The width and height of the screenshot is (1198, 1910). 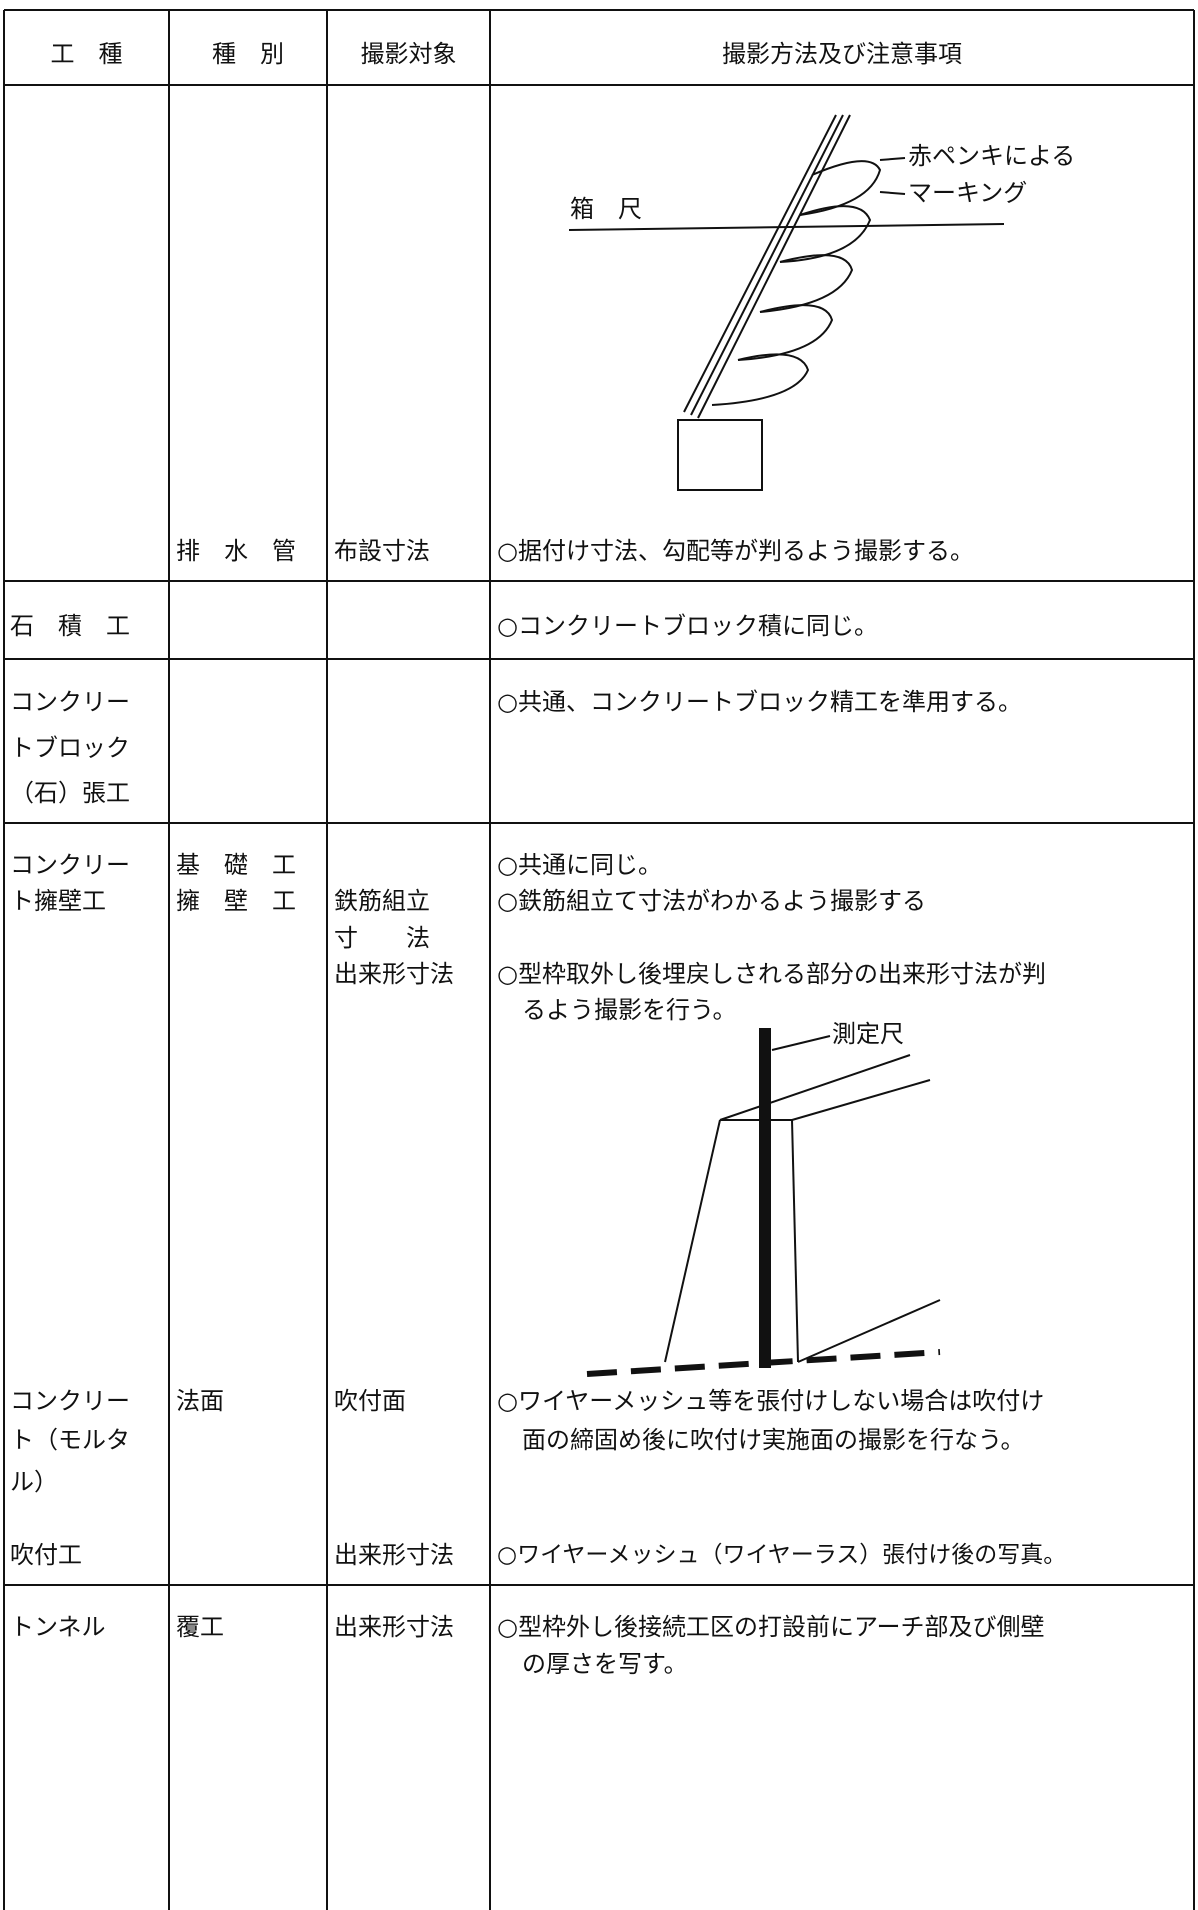 What do you see at coordinates (735, 551) in the screenshot?
I see `cell-text: ○据付け寸法、勾配等が判るよう撮影する。` at bounding box center [735, 551].